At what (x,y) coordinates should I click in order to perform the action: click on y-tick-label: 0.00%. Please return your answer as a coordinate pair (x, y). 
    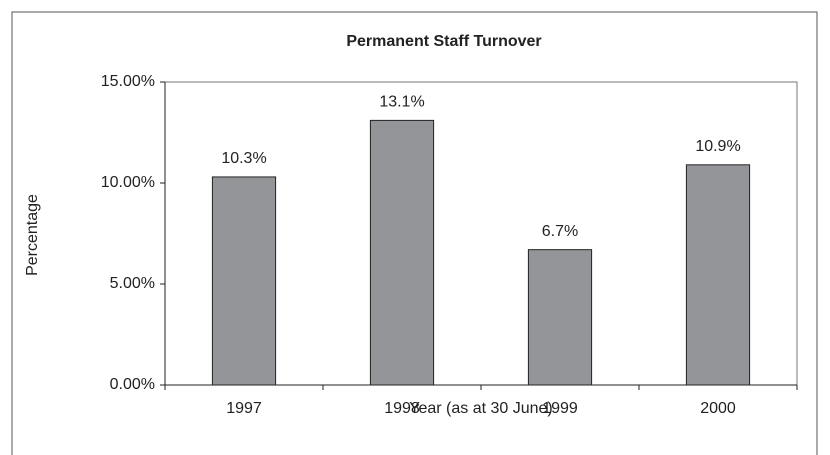
    Looking at the image, I should click on (132, 384).